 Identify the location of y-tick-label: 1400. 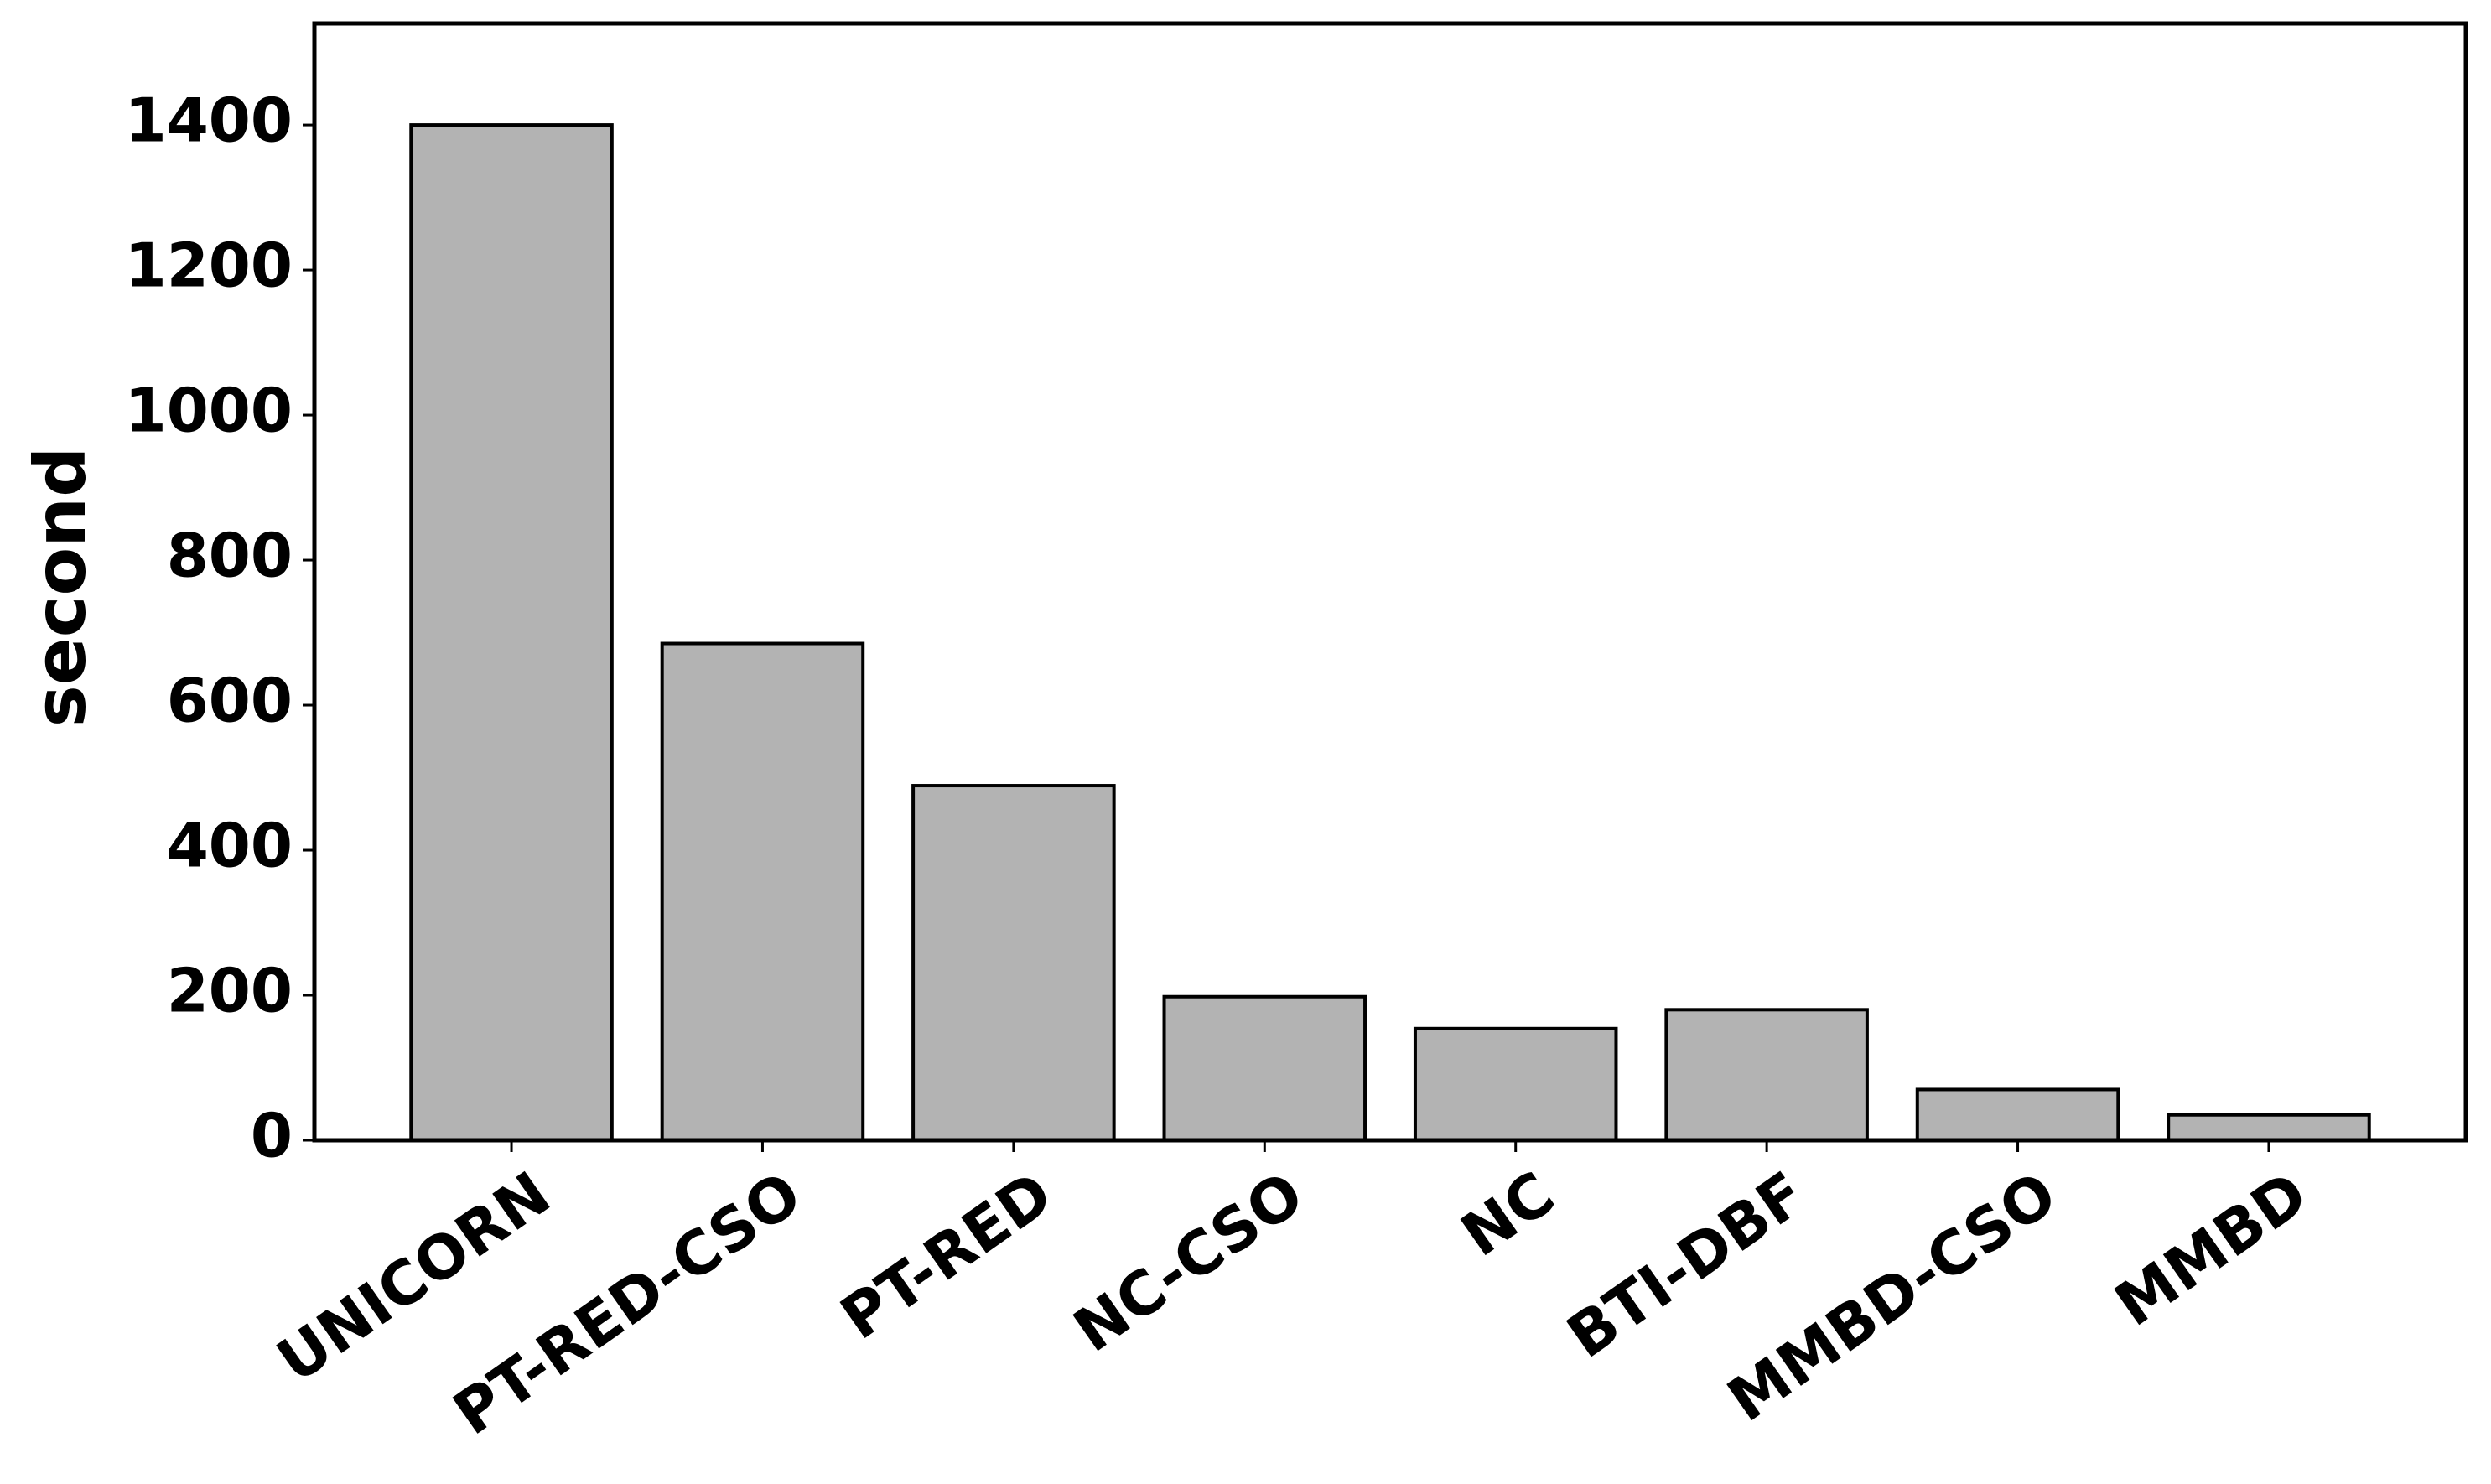
(209, 121).